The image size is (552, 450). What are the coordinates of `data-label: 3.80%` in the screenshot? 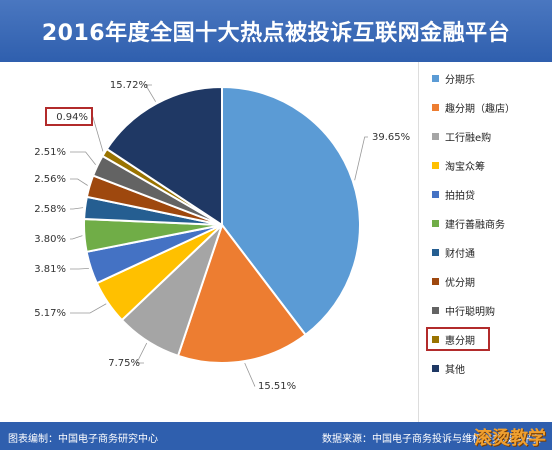 It's located at (50, 239).